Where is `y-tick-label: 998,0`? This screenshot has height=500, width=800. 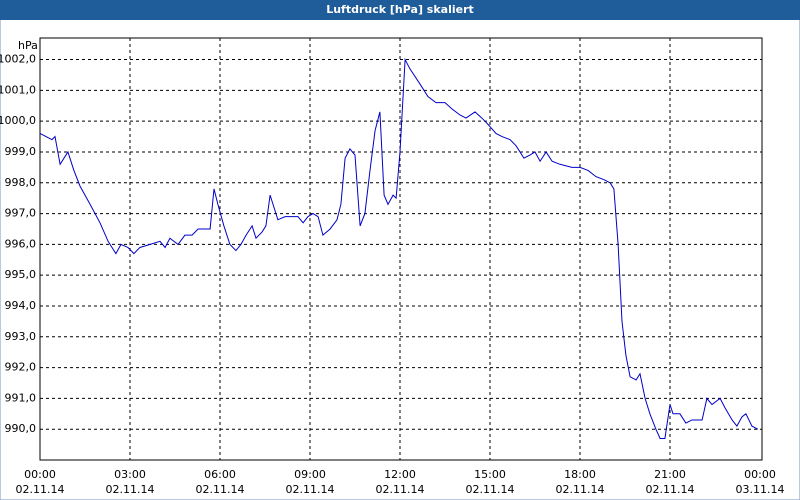
y-tick-label: 998,0 is located at coordinates (21, 182).